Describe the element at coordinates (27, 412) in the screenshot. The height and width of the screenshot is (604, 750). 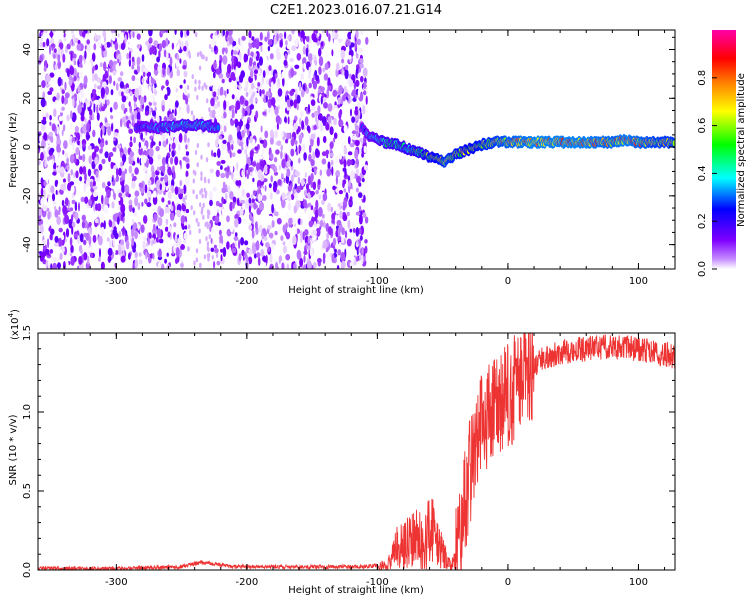
I see `snr-y-tick-label: 1.0` at that location.